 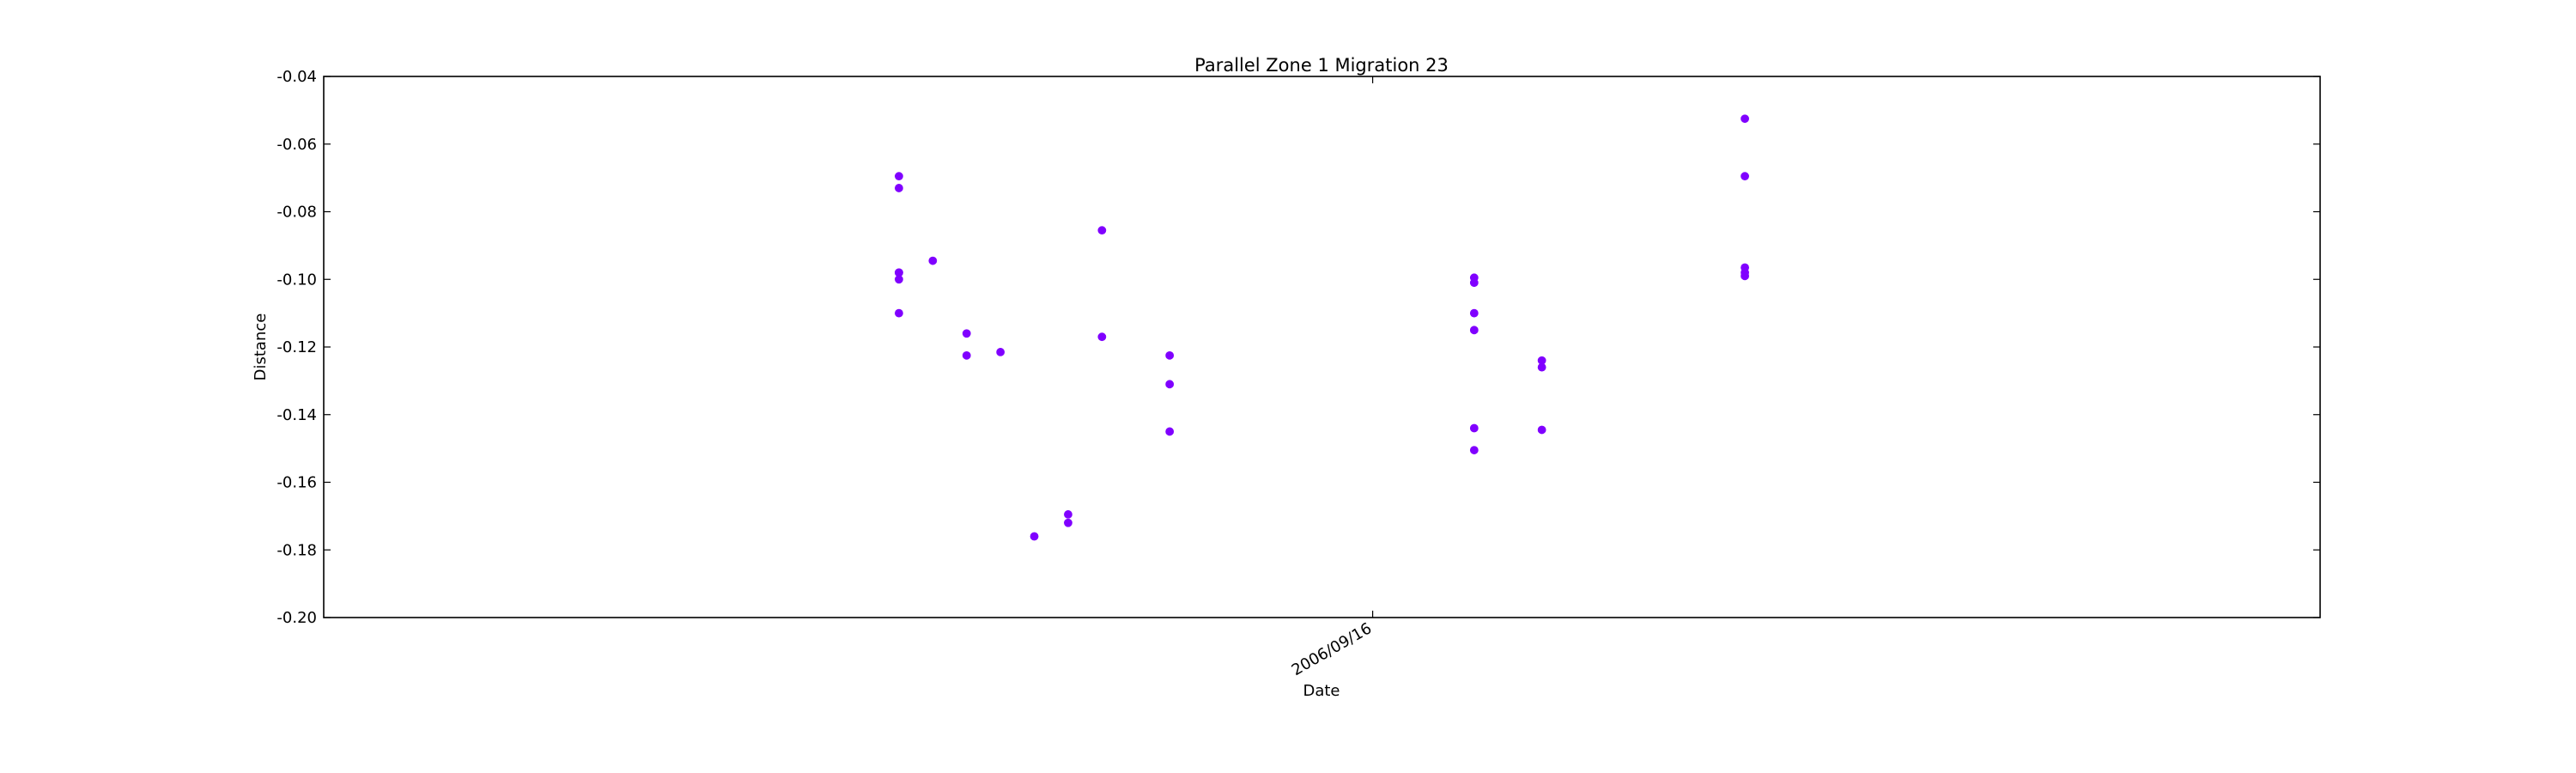 What do you see at coordinates (1321, 65) in the screenshot?
I see `chart-title: Parallel Zone 1 Migration 23` at bounding box center [1321, 65].